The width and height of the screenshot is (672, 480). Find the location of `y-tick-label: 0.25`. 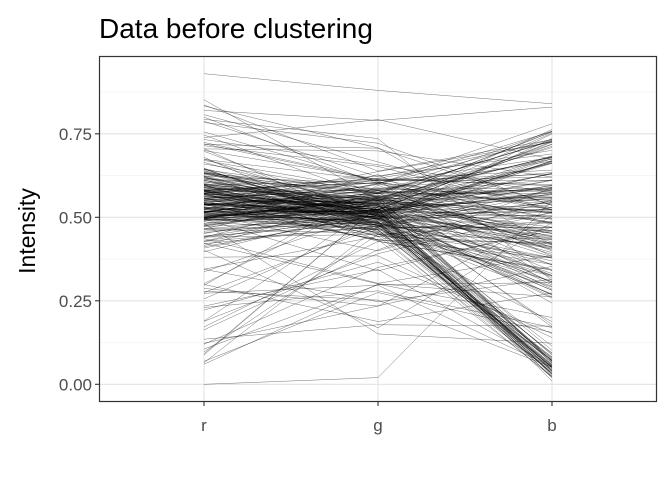

y-tick-label: 0.25 is located at coordinates (75, 301).